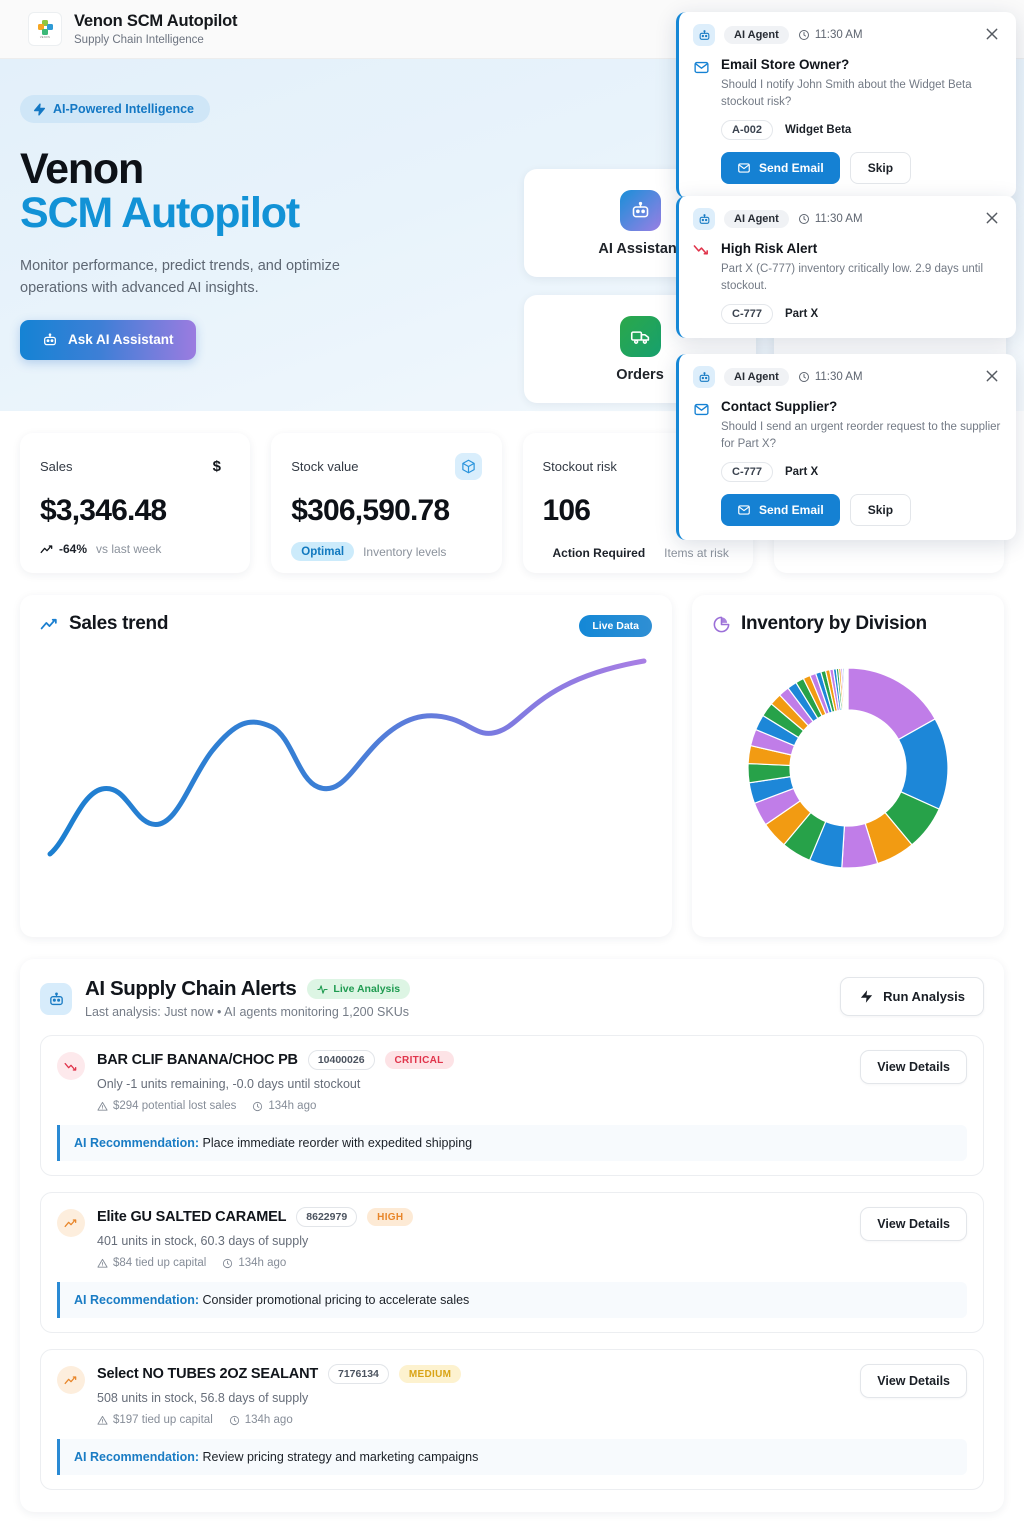  What do you see at coordinates (347, 757) in the screenshot?
I see `sales-trend-line-chart` at bounding box center [347, 757].